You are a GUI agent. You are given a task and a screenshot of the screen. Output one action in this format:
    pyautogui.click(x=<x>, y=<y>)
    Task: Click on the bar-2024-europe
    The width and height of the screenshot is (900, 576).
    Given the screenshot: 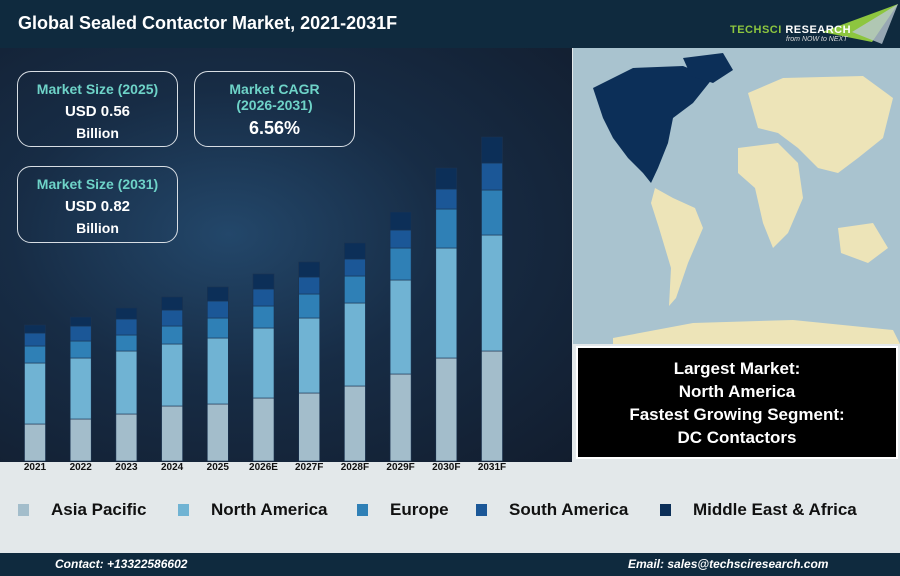 What is the action you would take?
    pyautogui.click(x=172, y=335)
    